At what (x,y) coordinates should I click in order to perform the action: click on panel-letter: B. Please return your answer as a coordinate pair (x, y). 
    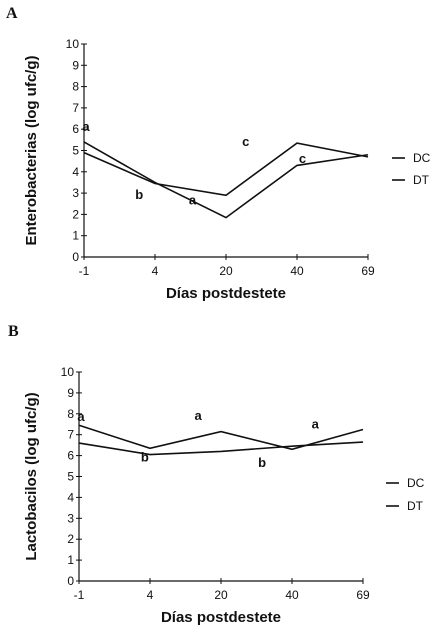
    Looking at the image, I should click on (13, 331).